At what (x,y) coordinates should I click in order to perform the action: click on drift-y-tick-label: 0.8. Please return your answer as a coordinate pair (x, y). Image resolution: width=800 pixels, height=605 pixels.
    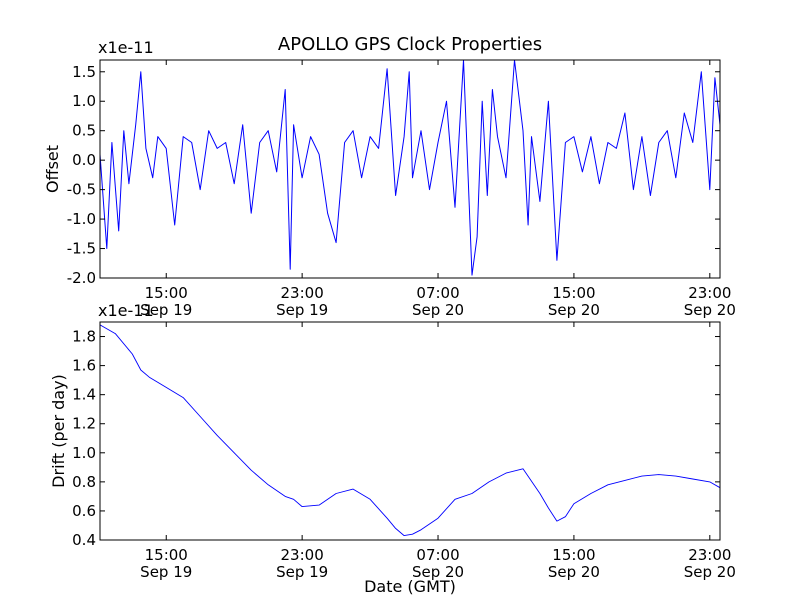
    Looking at the image, I should click on (84, 482).